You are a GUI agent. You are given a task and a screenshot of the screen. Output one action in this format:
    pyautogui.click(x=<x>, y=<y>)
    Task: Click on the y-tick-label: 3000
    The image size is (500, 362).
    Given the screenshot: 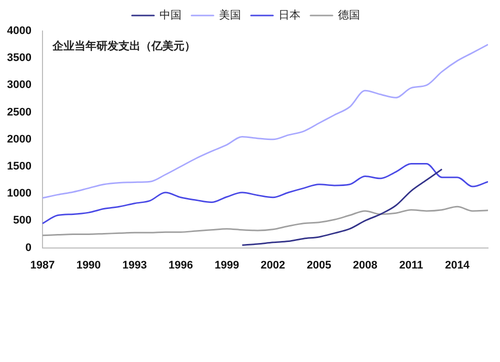 What is the action you would take?
    pyautogui.click(x=19, y=85)
    